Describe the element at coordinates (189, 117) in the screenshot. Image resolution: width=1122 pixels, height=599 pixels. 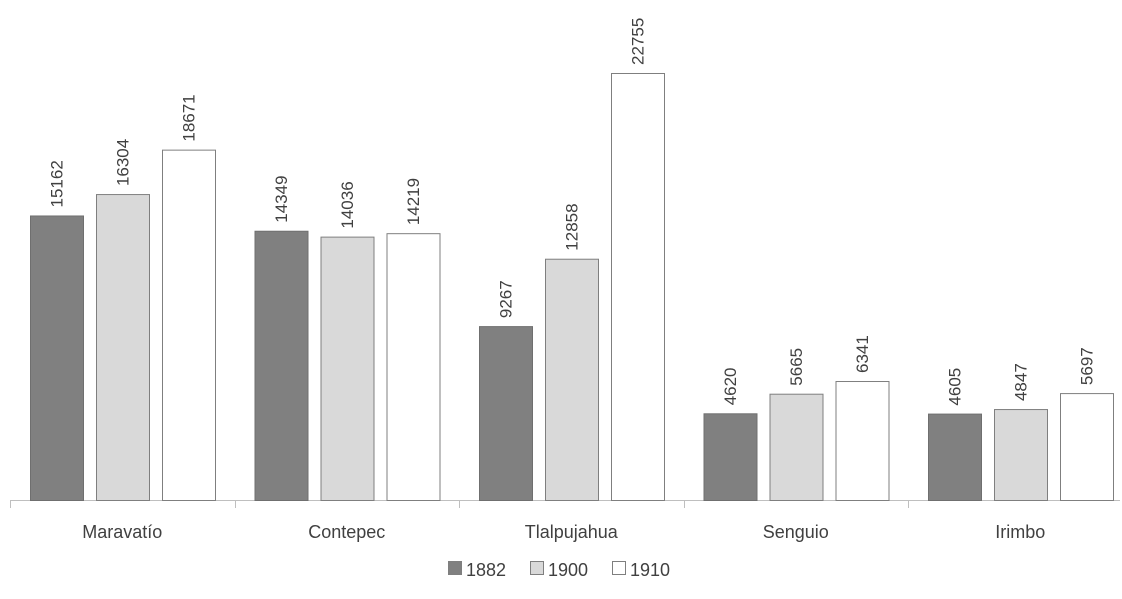
I see `data-label: 18671` at that location.